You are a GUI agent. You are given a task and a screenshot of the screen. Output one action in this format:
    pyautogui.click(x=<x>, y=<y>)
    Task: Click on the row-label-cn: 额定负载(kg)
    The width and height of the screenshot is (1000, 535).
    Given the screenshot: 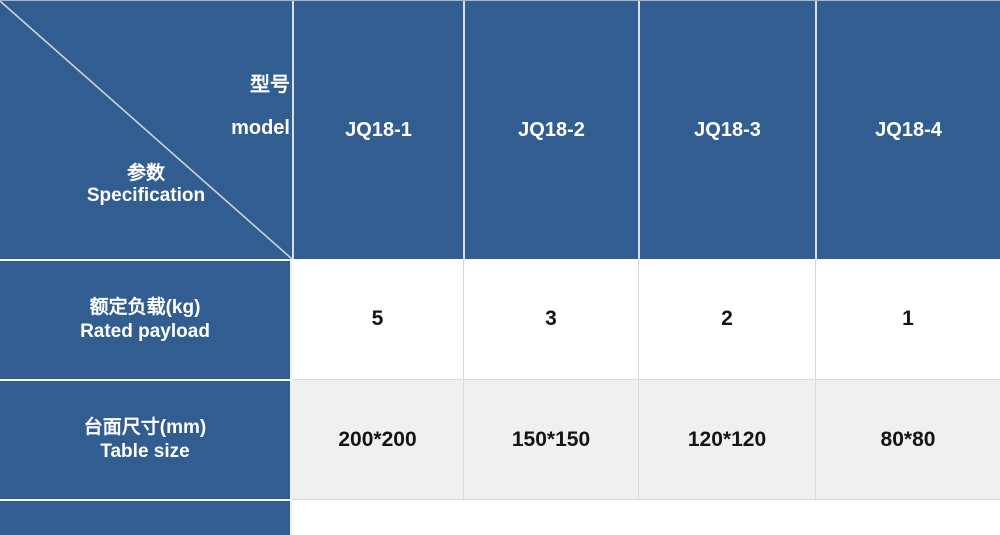 What is the action you would take?
    pyautogui.click(x=145, y=307)
    